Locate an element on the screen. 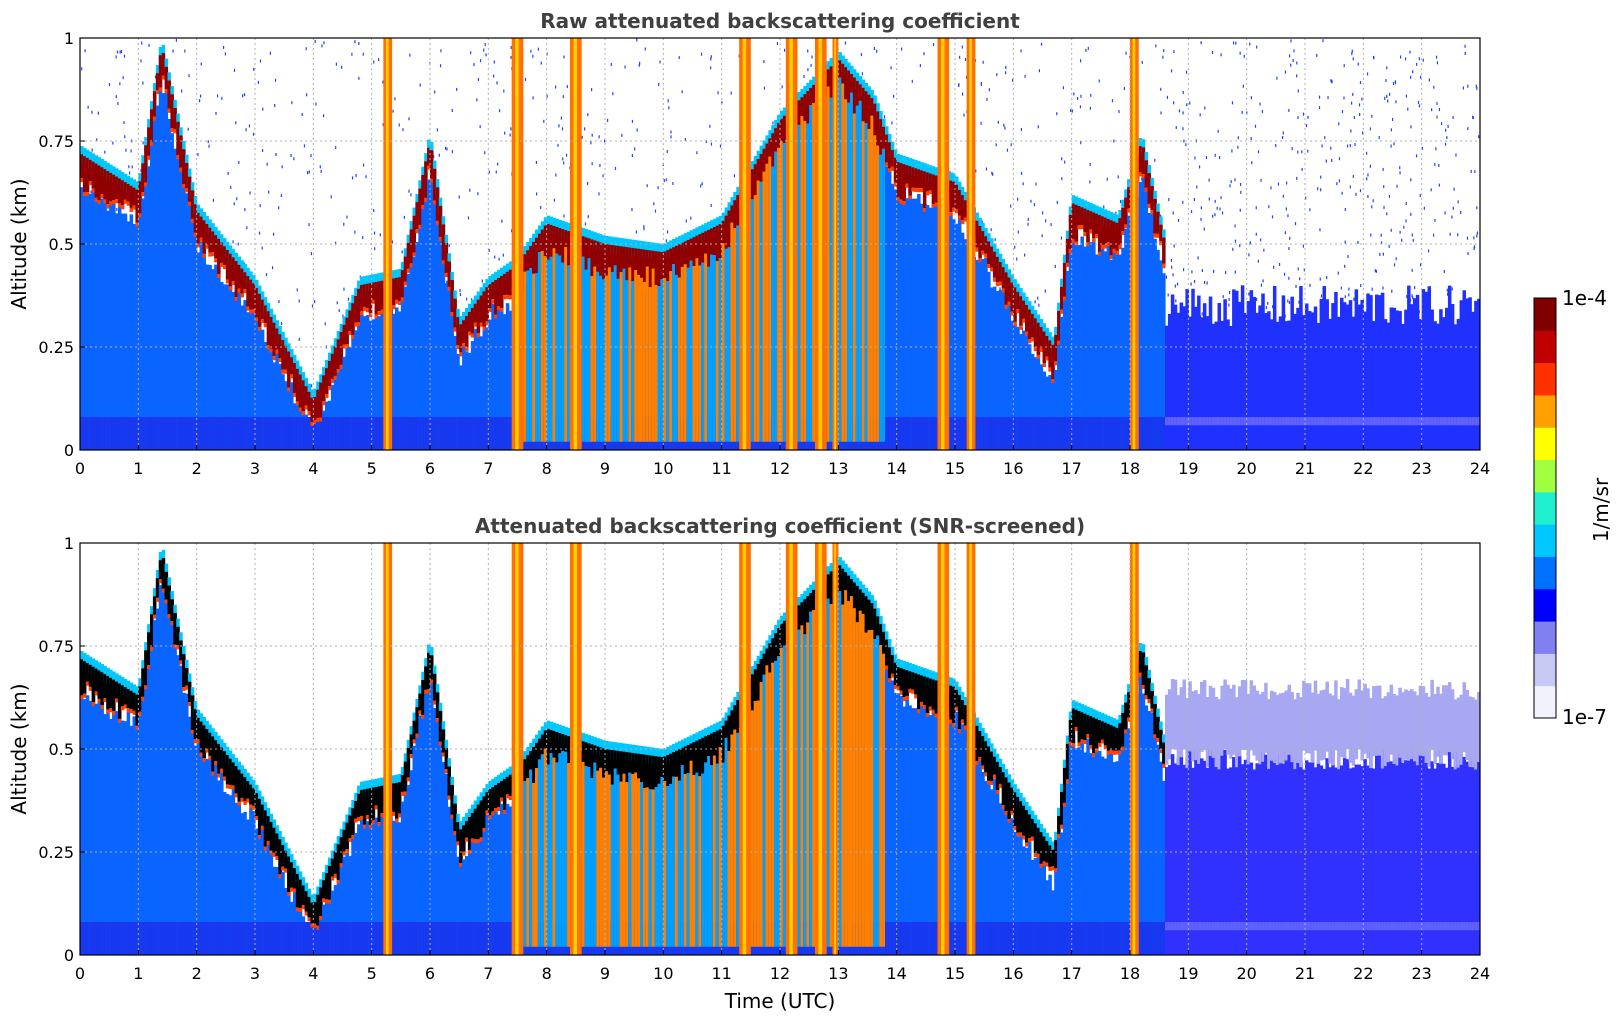 Image resolution: width=1621 pixels, height=1020 pixels. y-tick-label: 1 is located at coordinates (69, 38).